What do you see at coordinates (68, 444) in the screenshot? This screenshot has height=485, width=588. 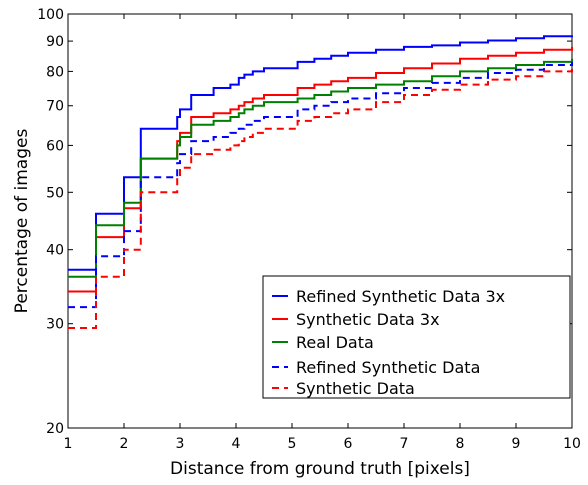 I see `x-tick-label: 1` at bounding box center [68, 444].